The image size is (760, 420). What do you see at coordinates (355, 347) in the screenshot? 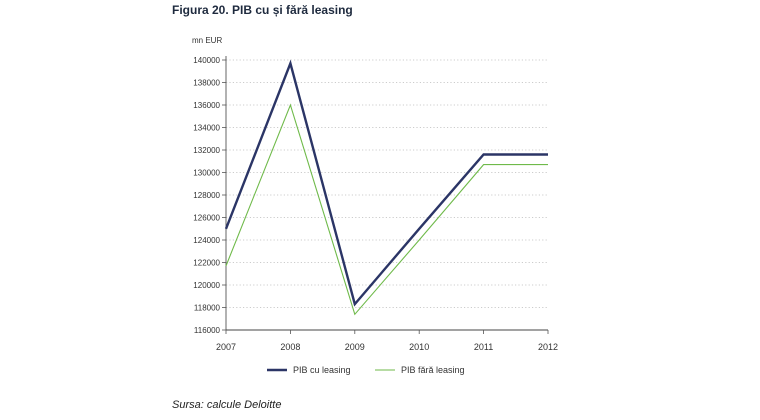
I see `x-tick-label: 2009` at bounding box center [355, 347].